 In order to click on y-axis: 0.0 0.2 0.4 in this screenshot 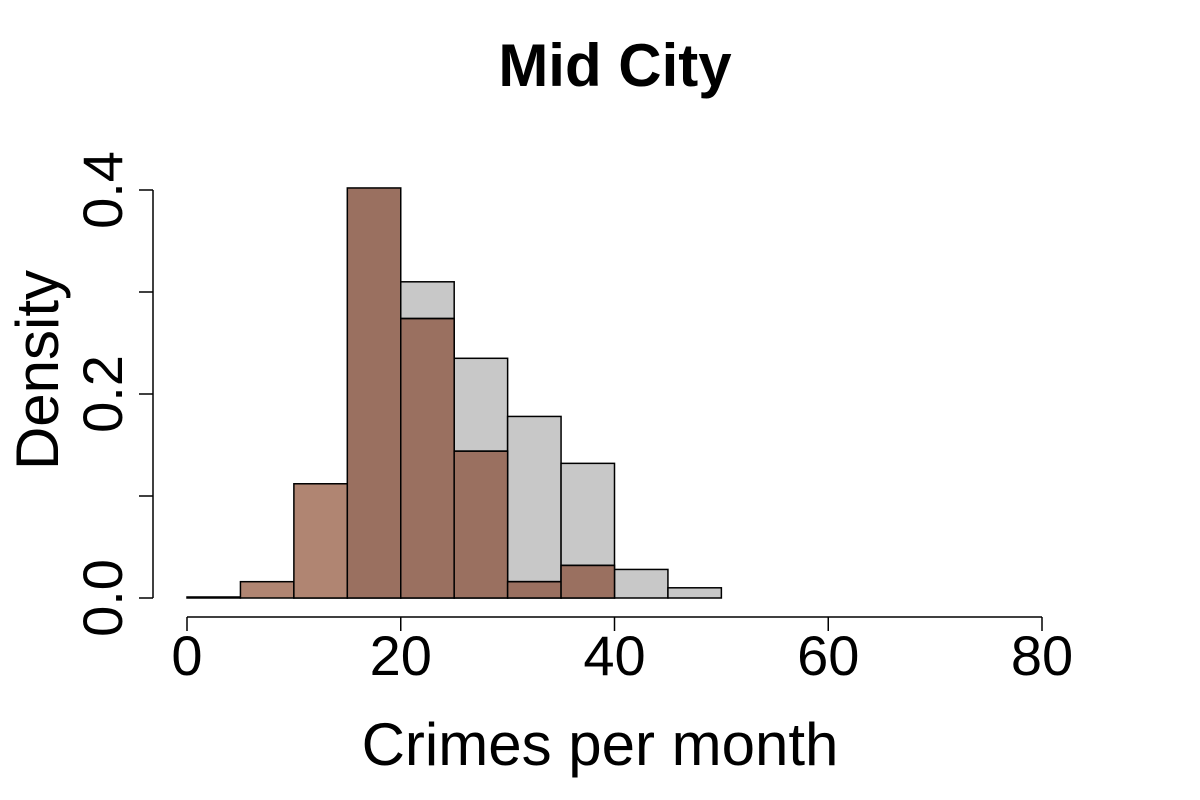, I will do `click(112, 394)`.